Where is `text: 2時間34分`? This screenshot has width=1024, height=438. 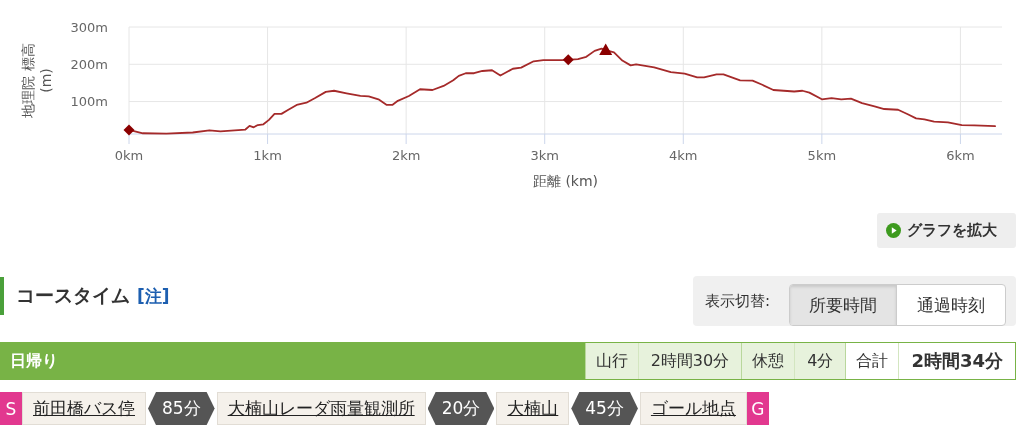 text: 2時間34分 is located at coordinates (957, 361).